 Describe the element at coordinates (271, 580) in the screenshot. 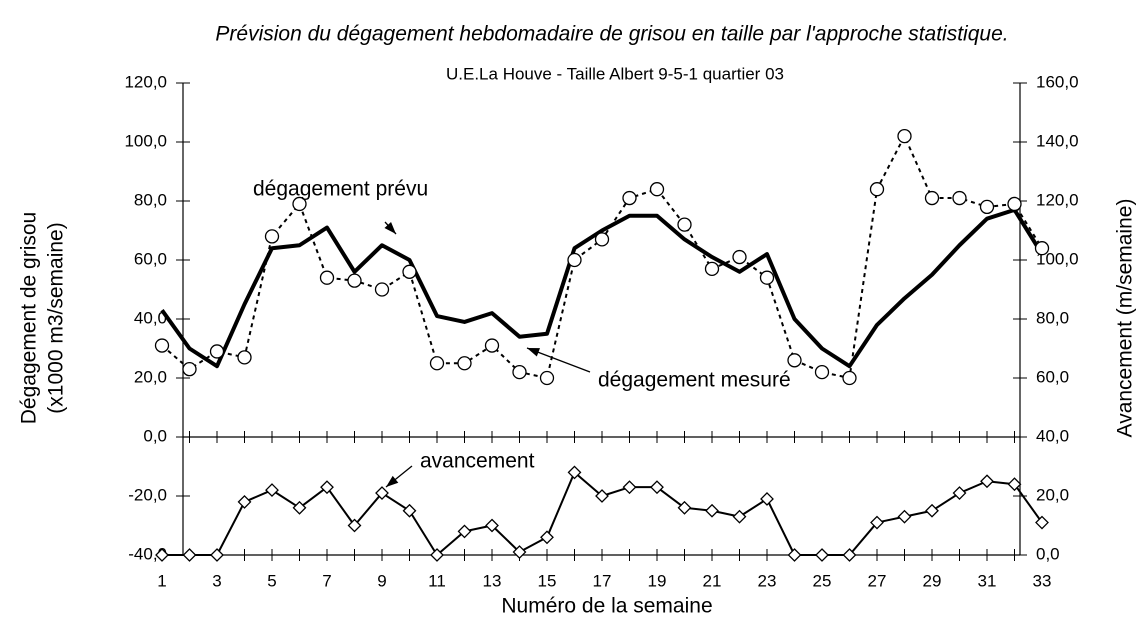

I see `x-tick-label: 5` at that location.